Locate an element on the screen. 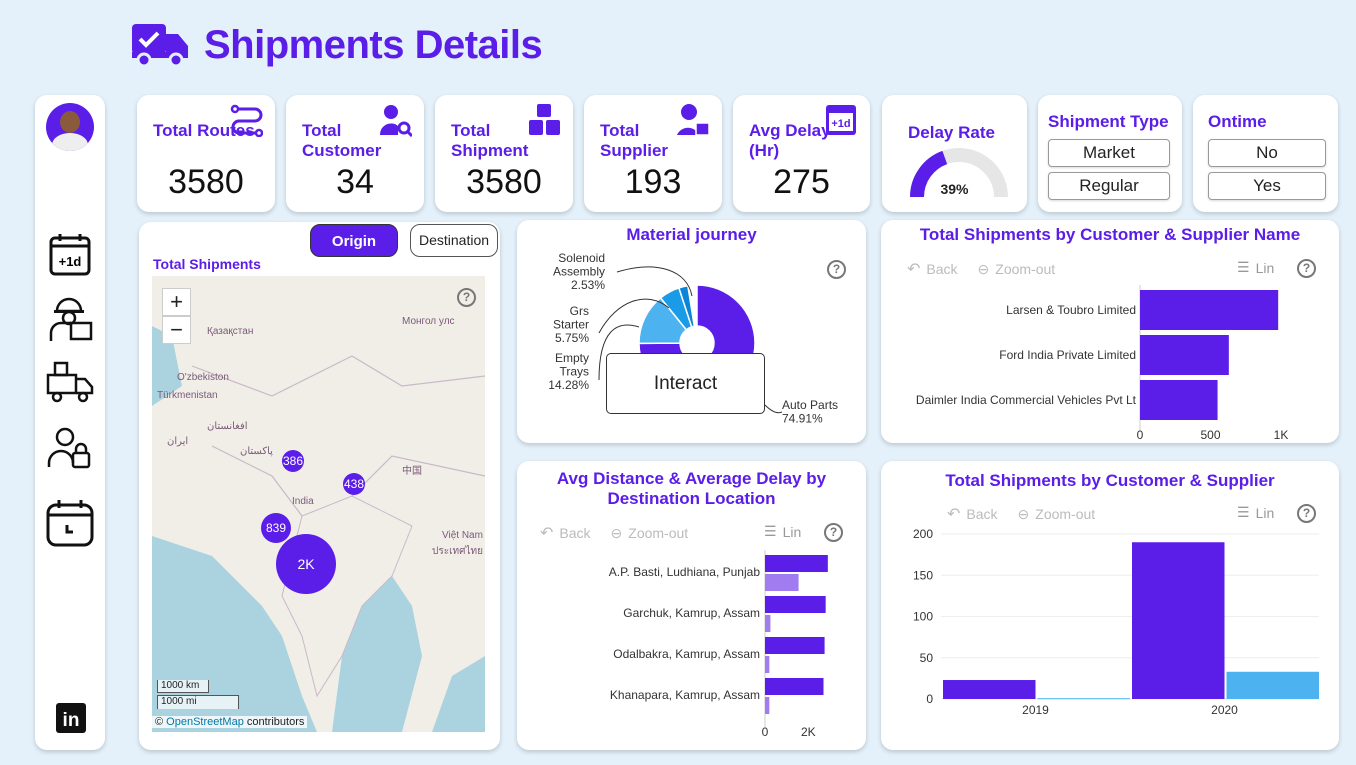  openstreetmap-link: OpenStreetMap is located at coordinates (205, 722).